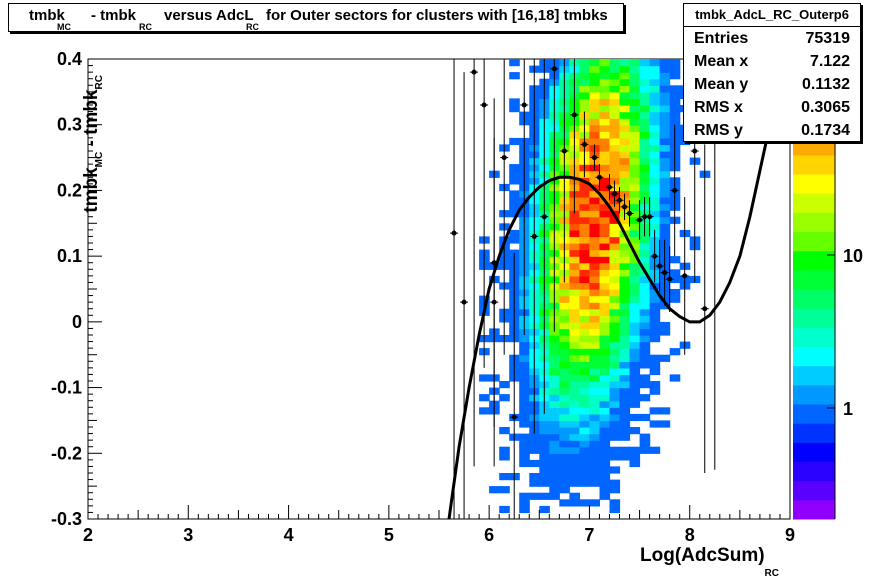 This screenshot has width=878, height=579. I want to click on y-label-mid: - tmbk, so click(91, 120).